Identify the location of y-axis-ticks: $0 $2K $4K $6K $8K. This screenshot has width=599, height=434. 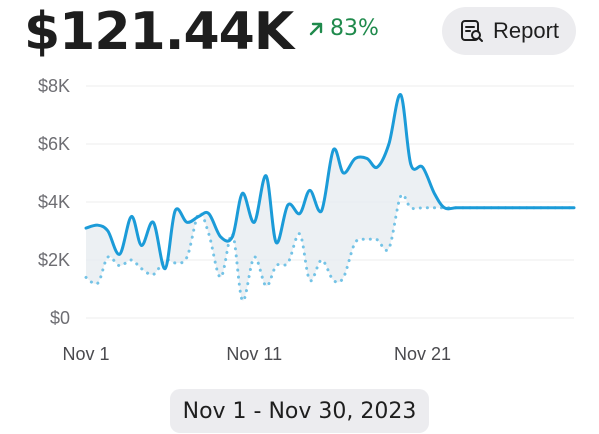
(54, 202).